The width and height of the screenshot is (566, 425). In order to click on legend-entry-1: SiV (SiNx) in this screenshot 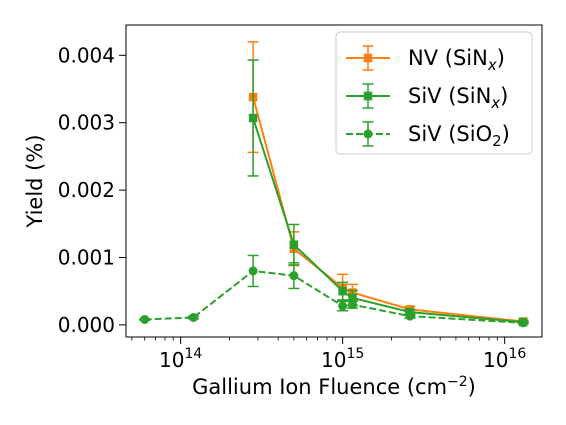, I will do `click(427, 97)`.